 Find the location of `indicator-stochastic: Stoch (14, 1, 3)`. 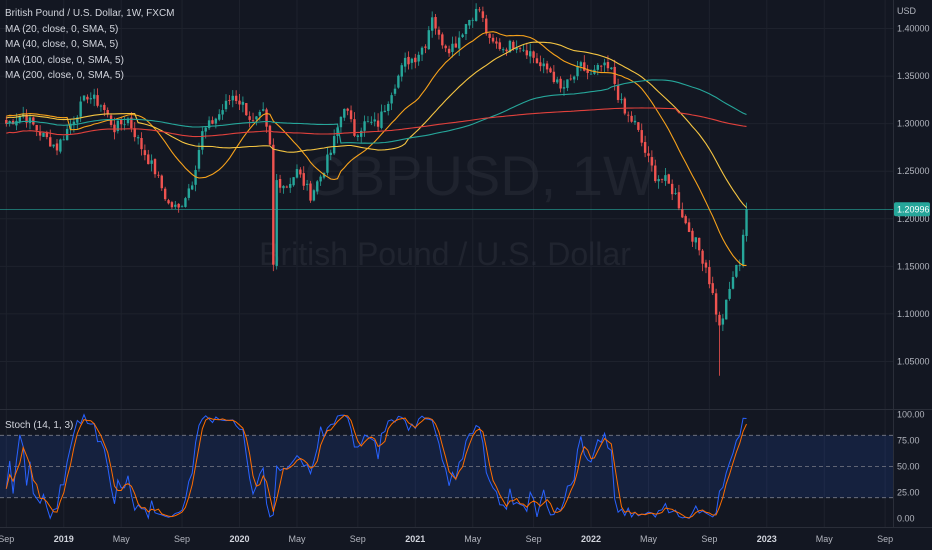

indicator-stochastic: Stoch (14, 1, 3) is located at coordinates (39, 425).